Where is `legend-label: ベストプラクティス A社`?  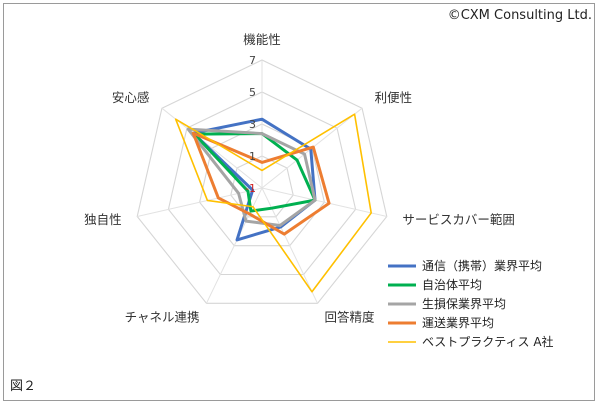
legend-label: ベストプラクティス A社 is located at coordinates (488, 341).